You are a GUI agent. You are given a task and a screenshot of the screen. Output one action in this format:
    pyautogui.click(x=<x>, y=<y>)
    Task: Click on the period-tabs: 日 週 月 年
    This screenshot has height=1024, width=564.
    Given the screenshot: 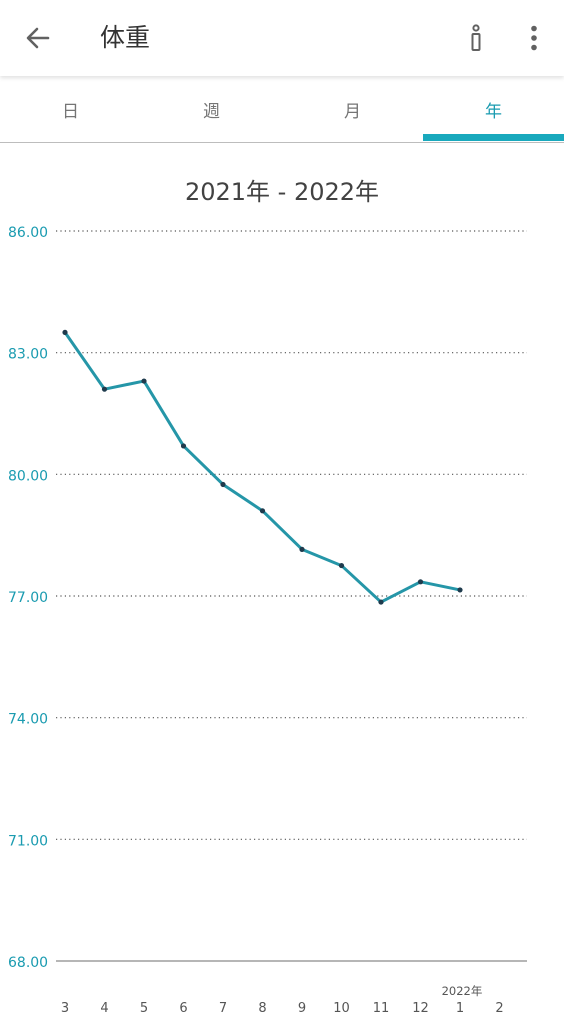 What is the action you would take?
    pyautogui.click(x=282, y=109)
    